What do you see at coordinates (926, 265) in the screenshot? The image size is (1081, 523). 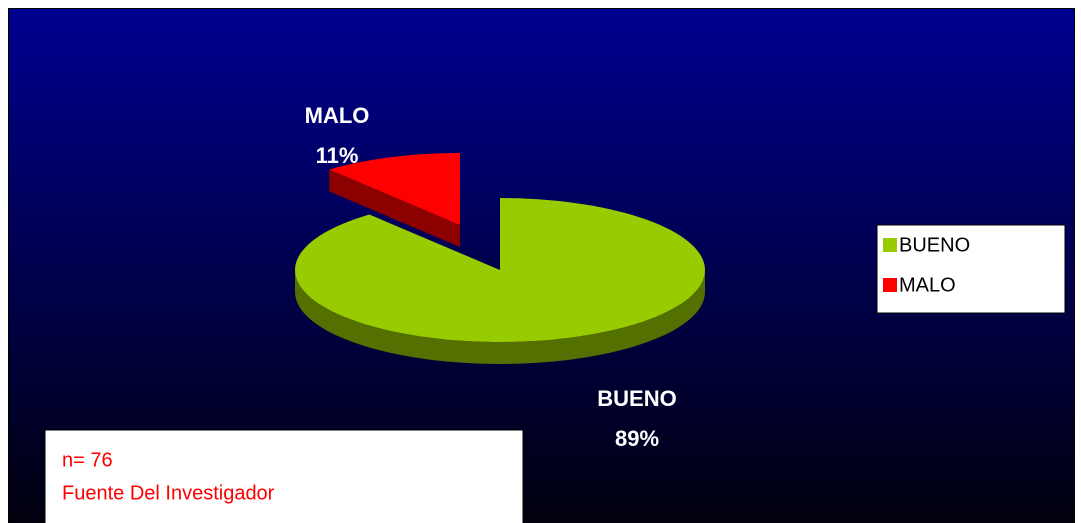 I see `legend: BUENO MALO` at bounding box center [926, 265].